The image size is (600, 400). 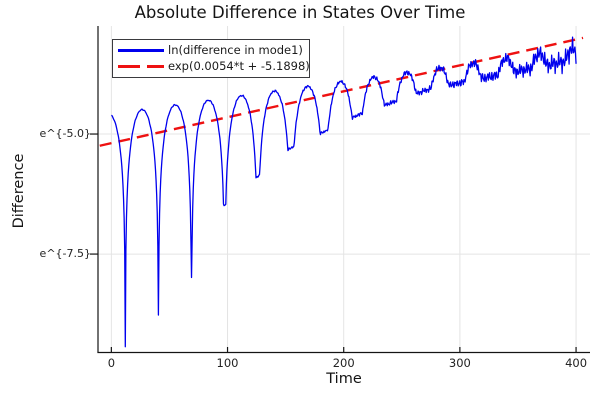 What do you see at coordinates (576, 363) in the screenshot?
I see `x-tick-label-400: 400` at bounding box center [576, 363].